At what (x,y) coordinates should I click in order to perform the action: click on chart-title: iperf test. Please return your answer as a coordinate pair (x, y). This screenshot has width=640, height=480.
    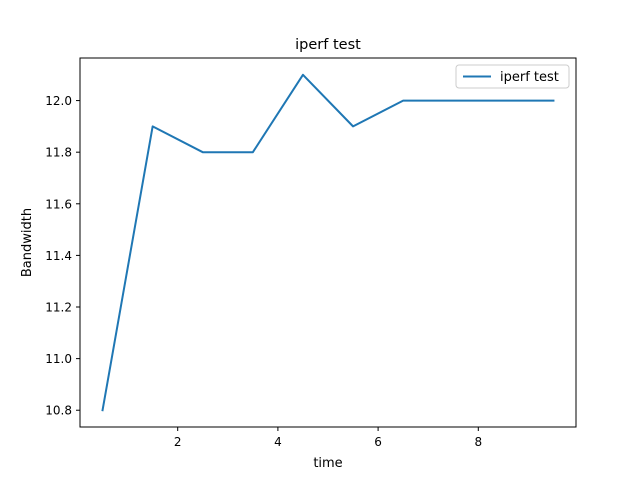
    Looking at the image, I should click on (328, 45).